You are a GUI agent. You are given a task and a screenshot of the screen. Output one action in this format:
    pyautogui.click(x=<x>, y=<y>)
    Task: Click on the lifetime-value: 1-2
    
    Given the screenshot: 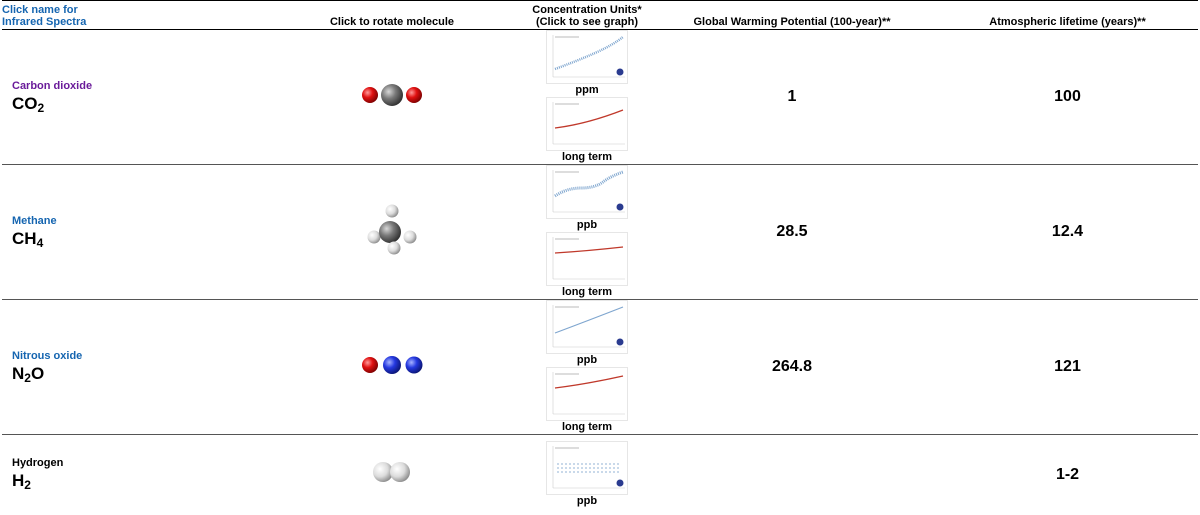 What is the action you would take?
    pyautogui.click(x=1067, y=474)
    